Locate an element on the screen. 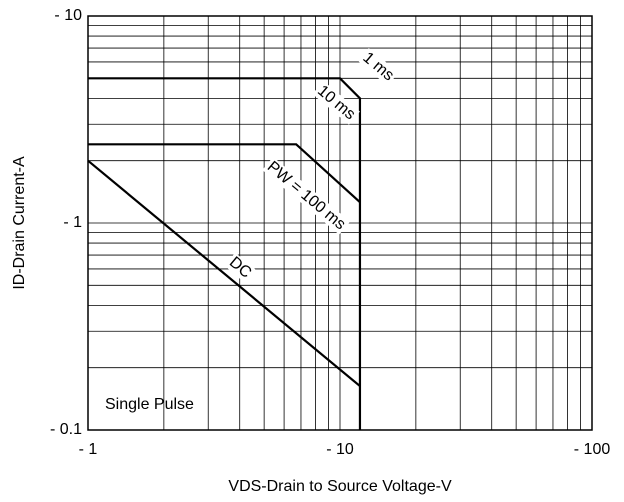 This screenshot has height=502, width=624. y-tick-label: - 1 is located at coordinates (72, 222).